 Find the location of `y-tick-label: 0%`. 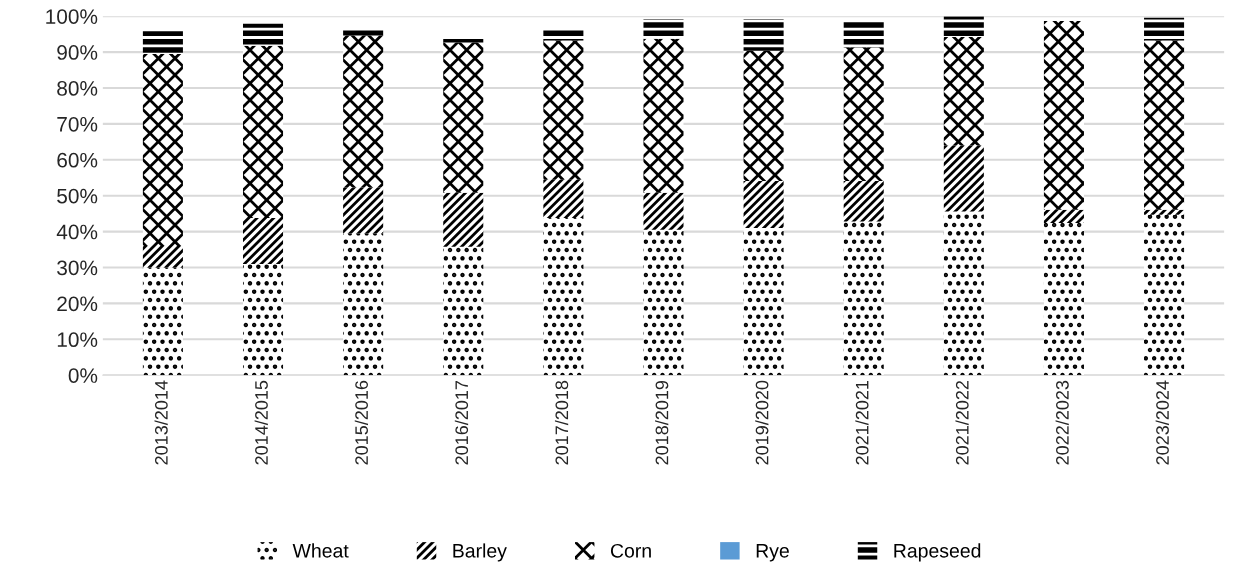

y-tick-label: 0% is located at coordinates (83, 375).